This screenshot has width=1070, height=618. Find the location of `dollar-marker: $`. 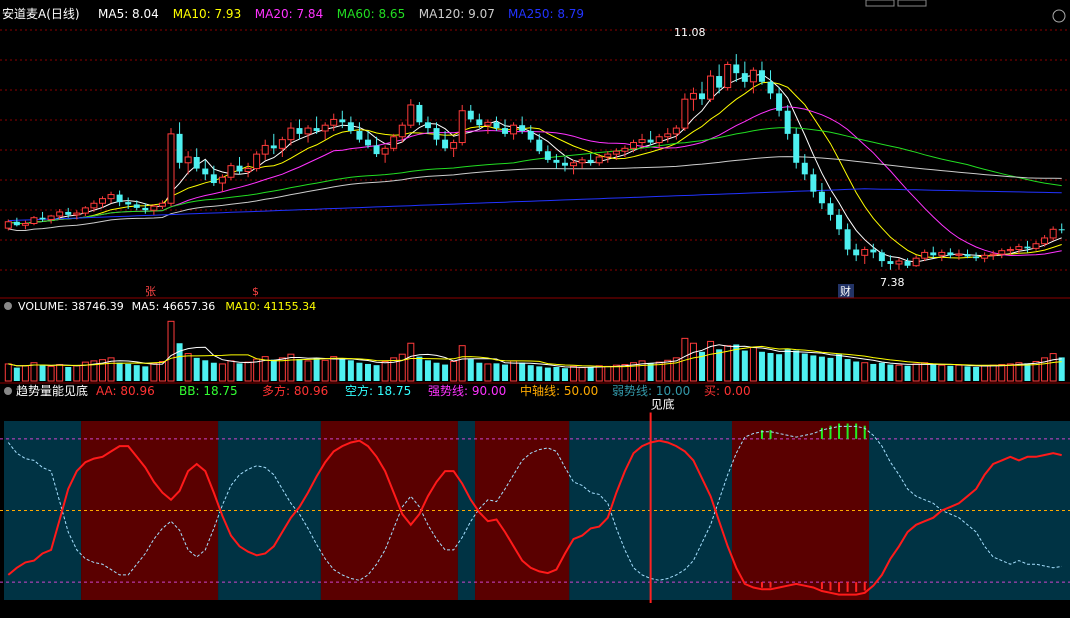

dollar-marker: $ is located at coordinates (255, 291).